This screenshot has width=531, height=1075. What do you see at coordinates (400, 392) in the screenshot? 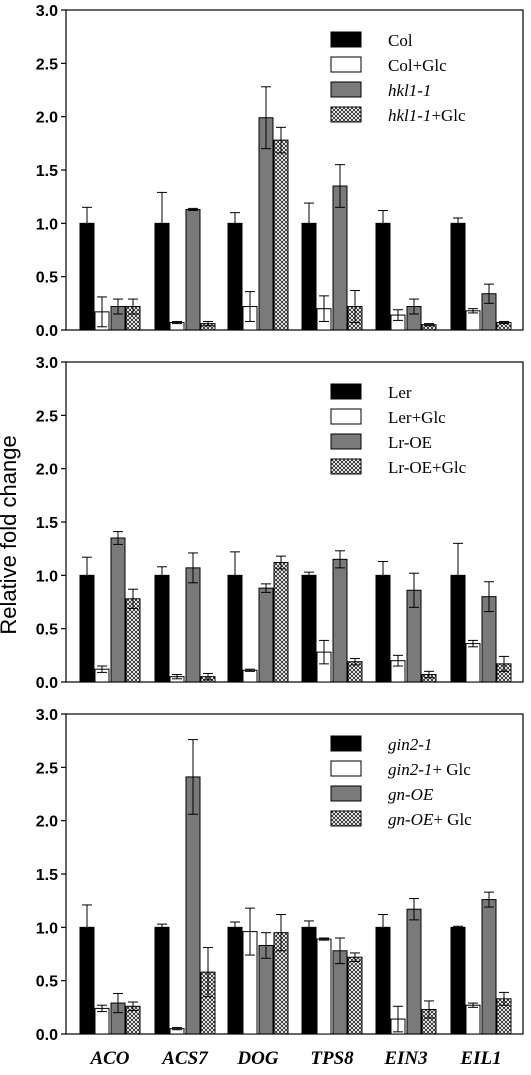
I see `legend-label: Ler` at bounding box center [400, 392].